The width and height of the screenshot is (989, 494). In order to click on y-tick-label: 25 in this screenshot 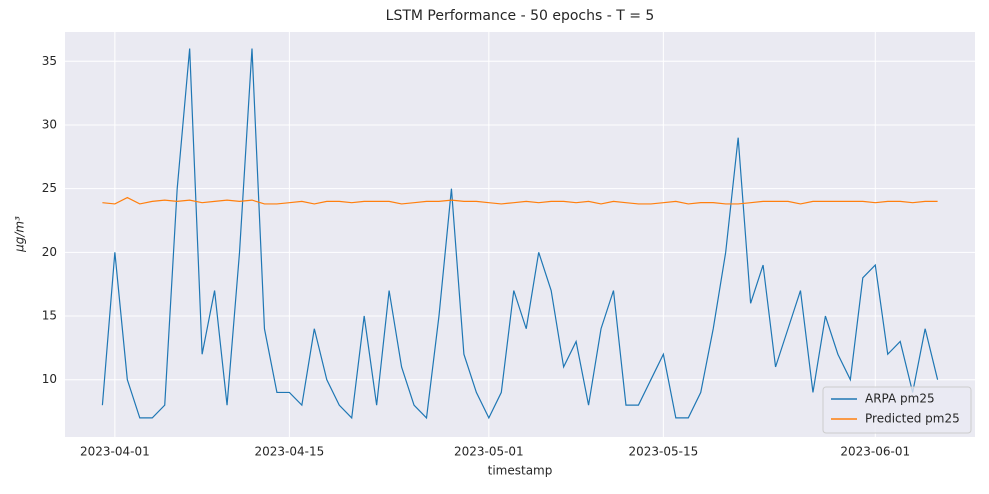, I will do `click(49, 188)`.